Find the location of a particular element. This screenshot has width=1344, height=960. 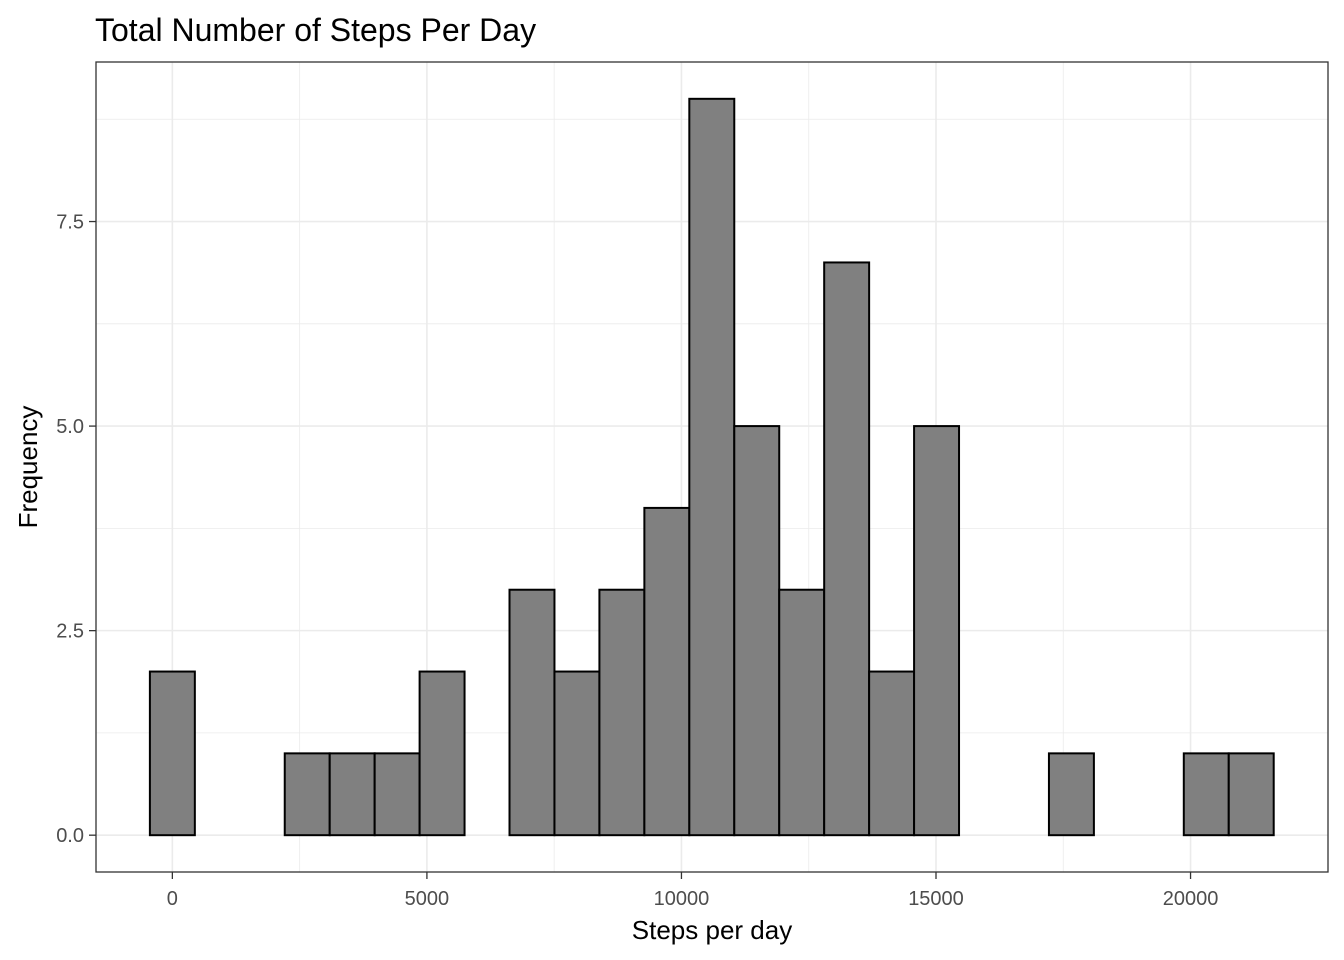

x-tick-label: 5000 is located at coordinates (427, 899).